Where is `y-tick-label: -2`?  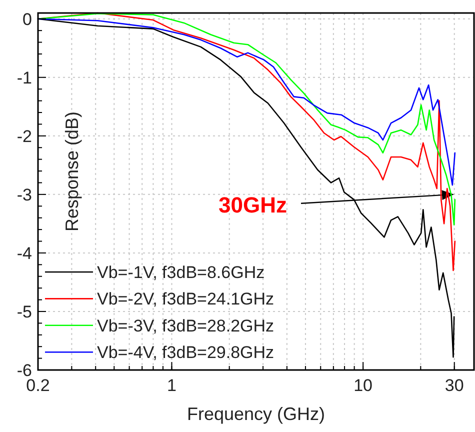 y-tick-label: -2 is located at coordinates (24, 136).